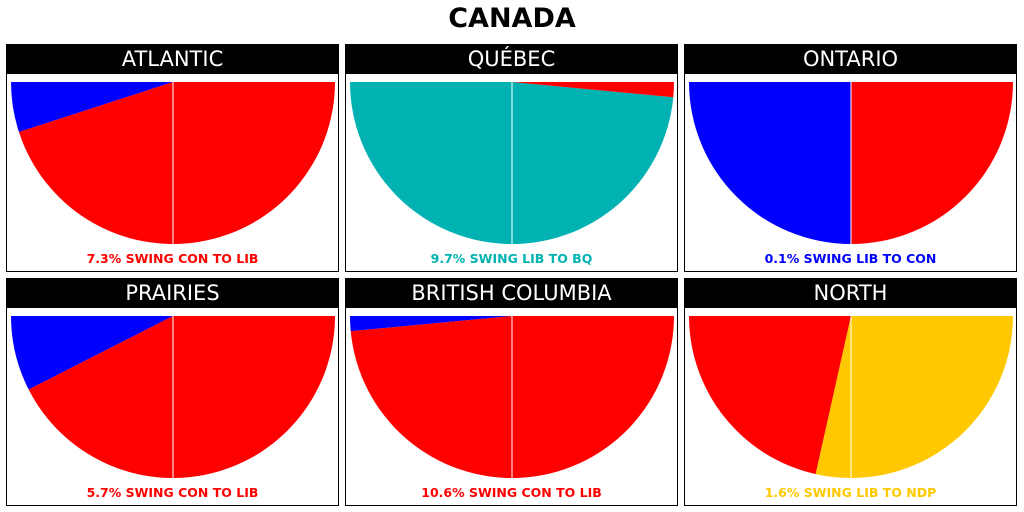 This screenshot has width=1024, height=512. I want to click on chart-title: CANADA, so click(512, 18).